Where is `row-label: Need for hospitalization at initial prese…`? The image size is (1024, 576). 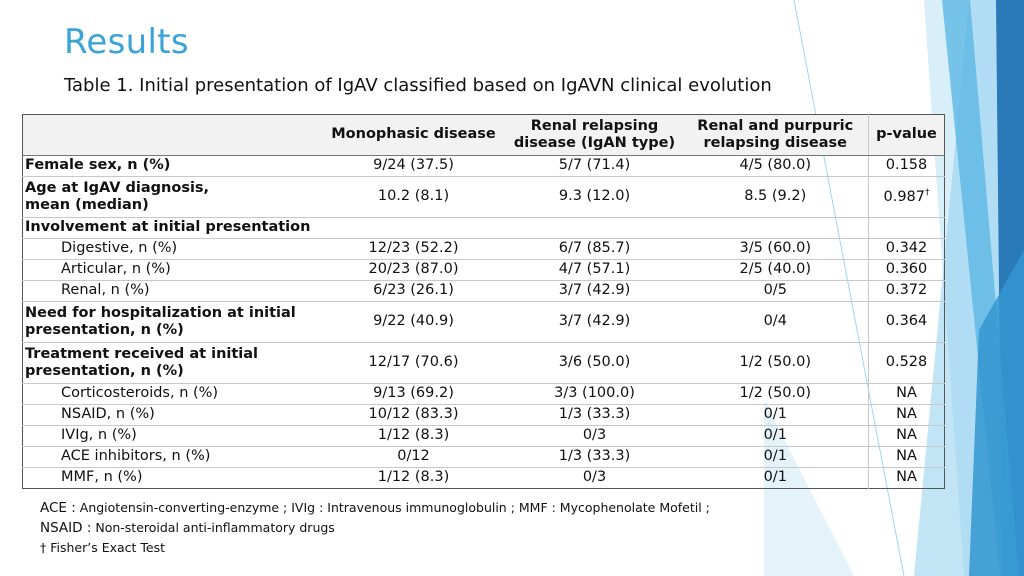 row-label: Need for hospitalization at initial prese… is located at coordinates (171, 322).